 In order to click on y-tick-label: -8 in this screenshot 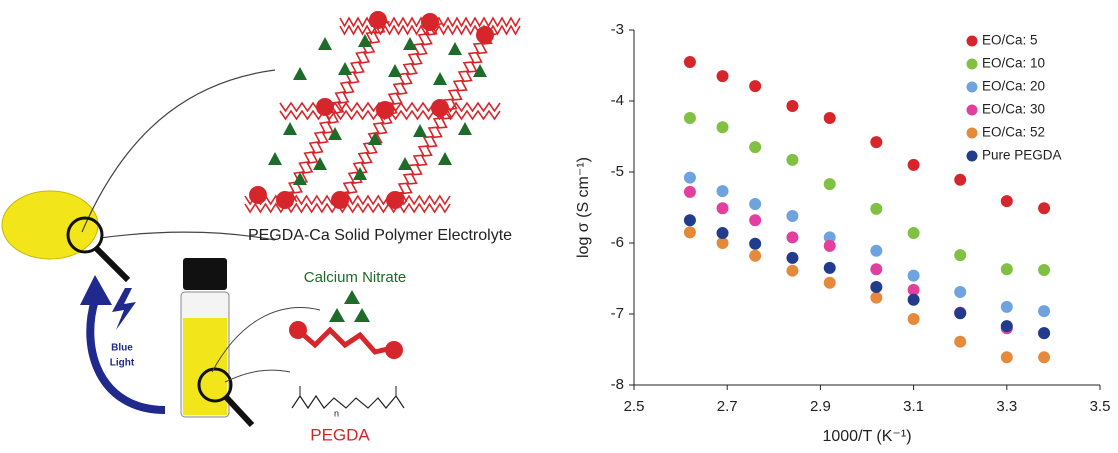, I will do `click(617, 384)`.